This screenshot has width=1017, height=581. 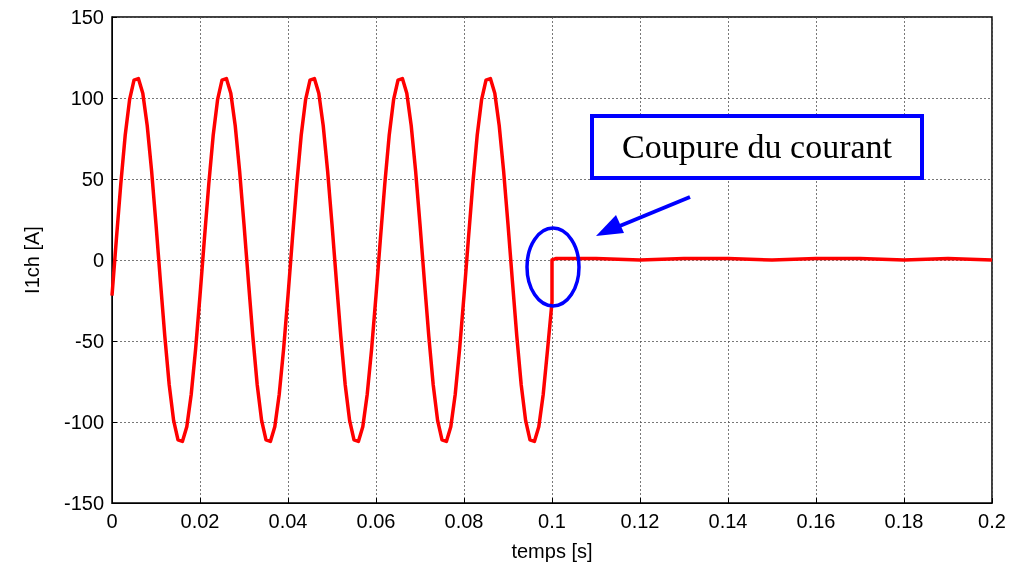 I want to click on y-tick-label: 100, so click(x=87, y=98).